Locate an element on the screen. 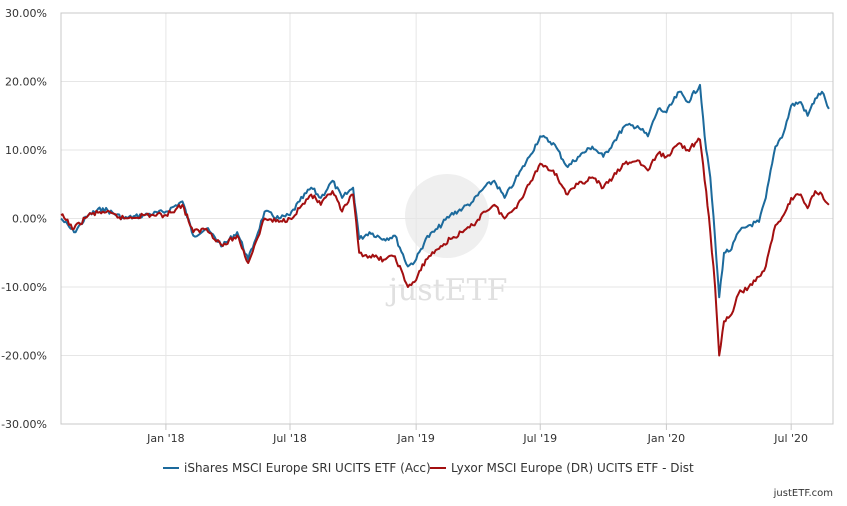 Image resolution: width=847 pixels, height=506 pixels. x-tick-label: Jan '20 is located at coordinates (666, 438).